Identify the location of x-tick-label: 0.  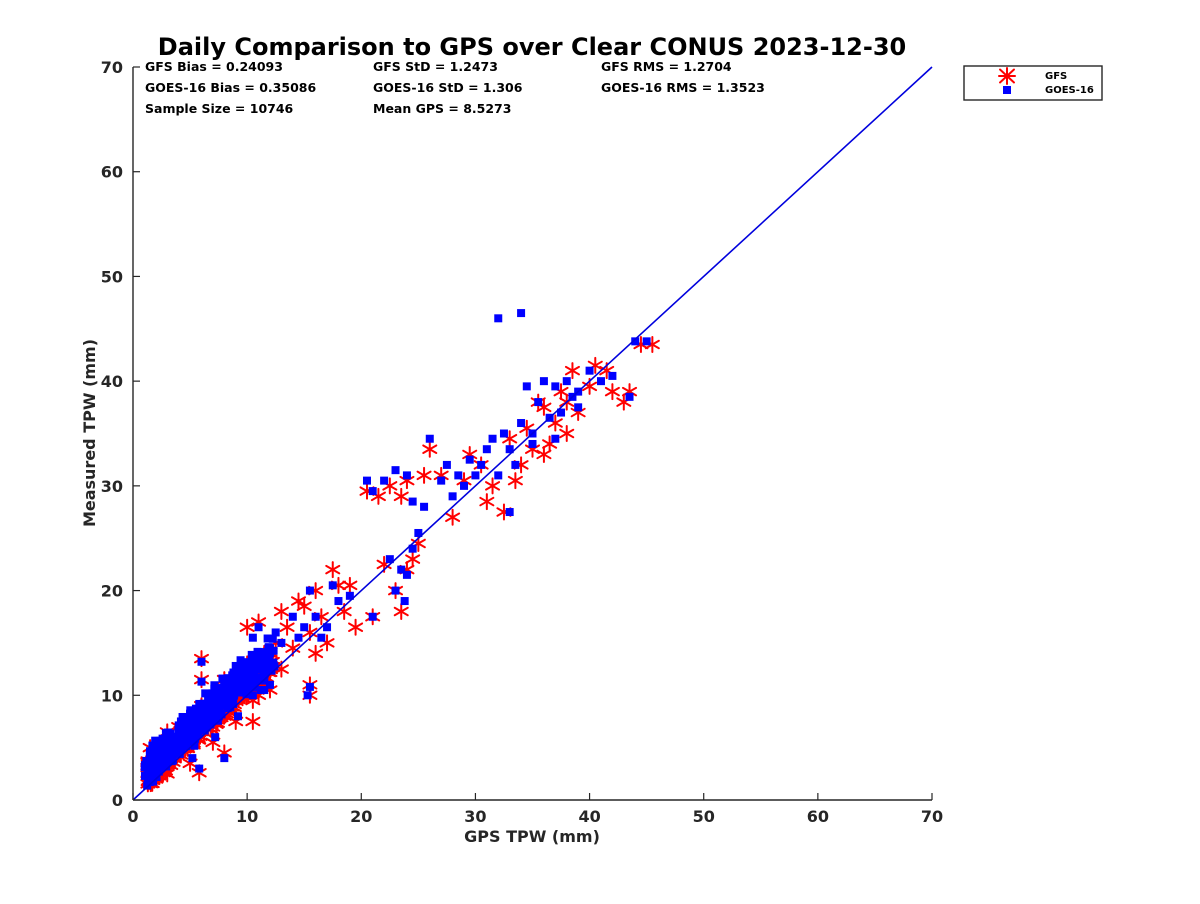
(132, 816).